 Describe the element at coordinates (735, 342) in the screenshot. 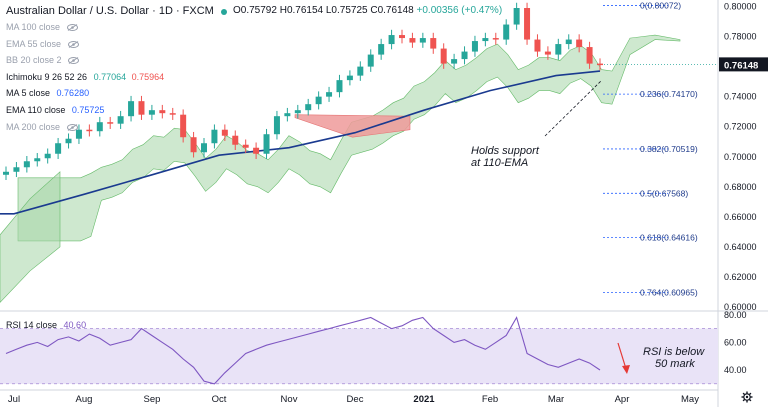

I see `rsi-axis-tick: 60.00` at that location.